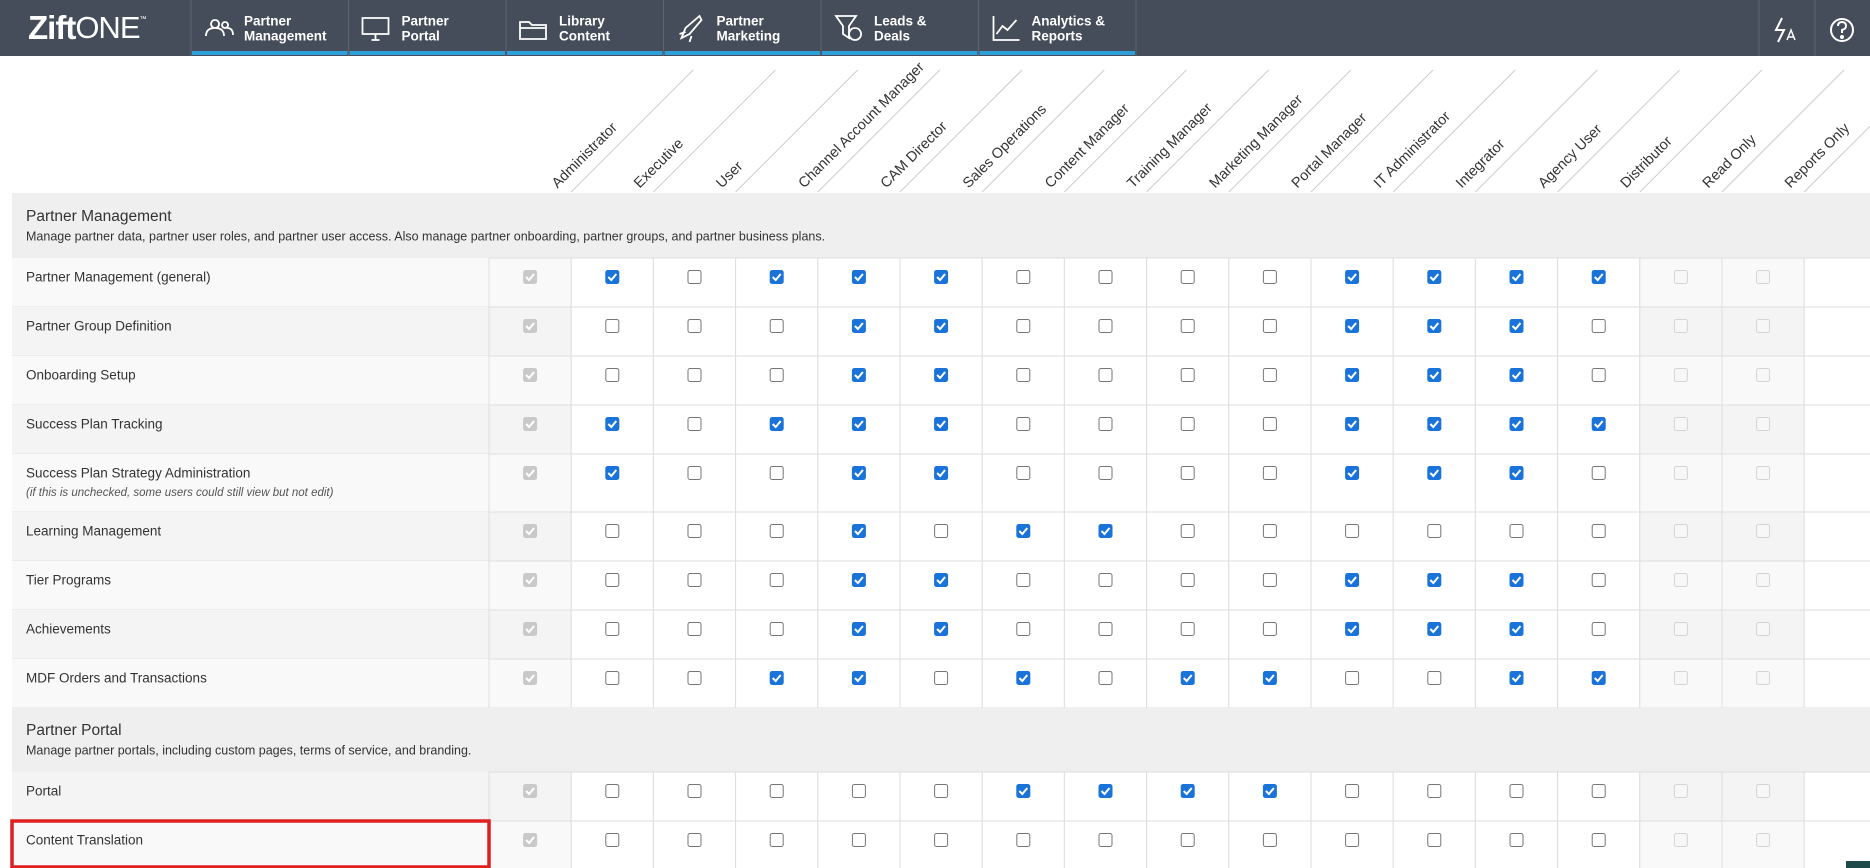 Image resolution: width=1870 pixels, height=868 pixels. What do you see at coordinates (1842, 30) in the screenshot?
I see `help-icon` at bounding box center [1842, 30].